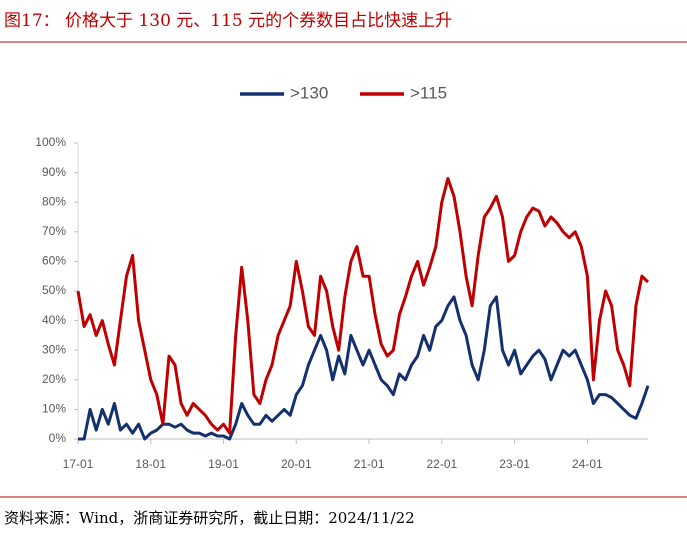  What do you see at coordinates (228, 21) in the screenshot?
I see `chart-title: 图17： 价格大于 130 元、115 元的个券数目占比快速上升` at bounding box center [228, 21].